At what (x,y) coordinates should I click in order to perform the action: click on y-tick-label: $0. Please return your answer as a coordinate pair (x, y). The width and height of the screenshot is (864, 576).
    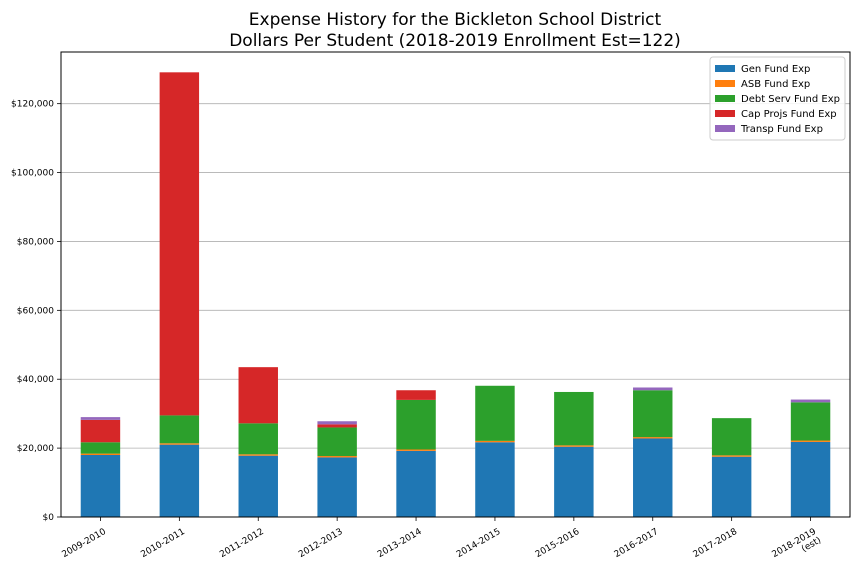
    Looking at the image, I should click on (49, 518).